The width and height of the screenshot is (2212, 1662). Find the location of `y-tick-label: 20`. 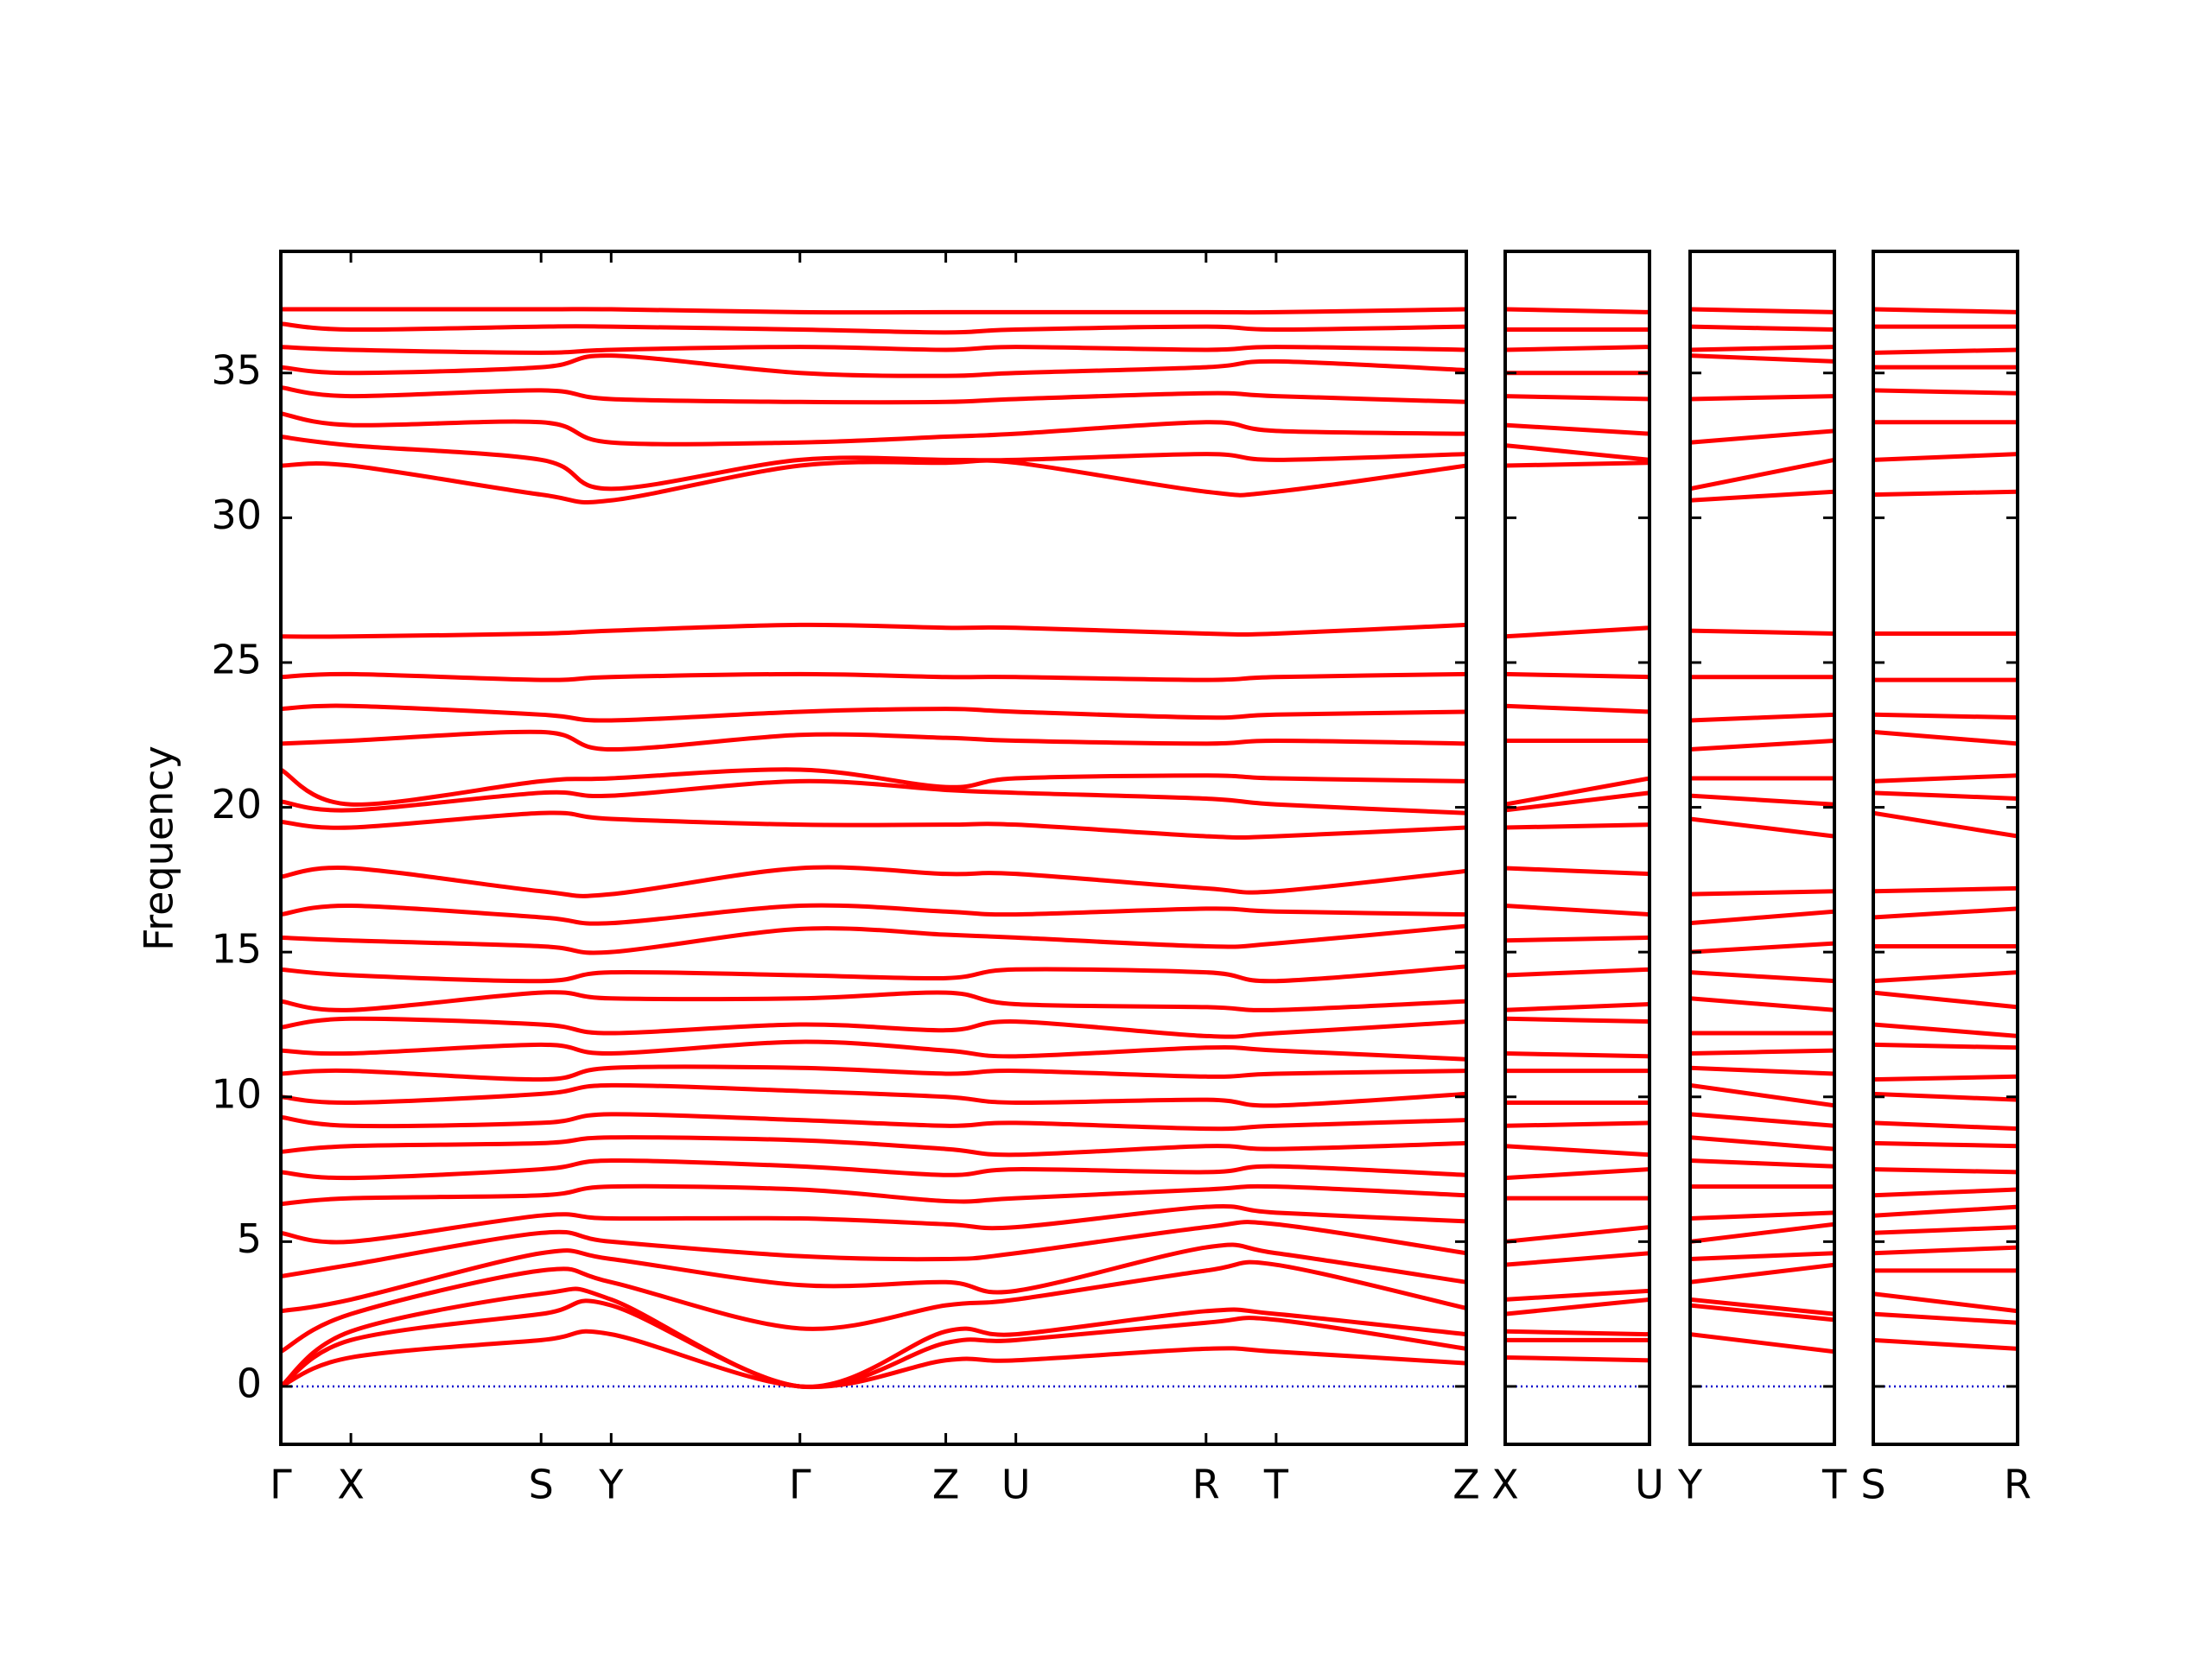

y-tick-label: 20 is located at coordinates (236, 804).